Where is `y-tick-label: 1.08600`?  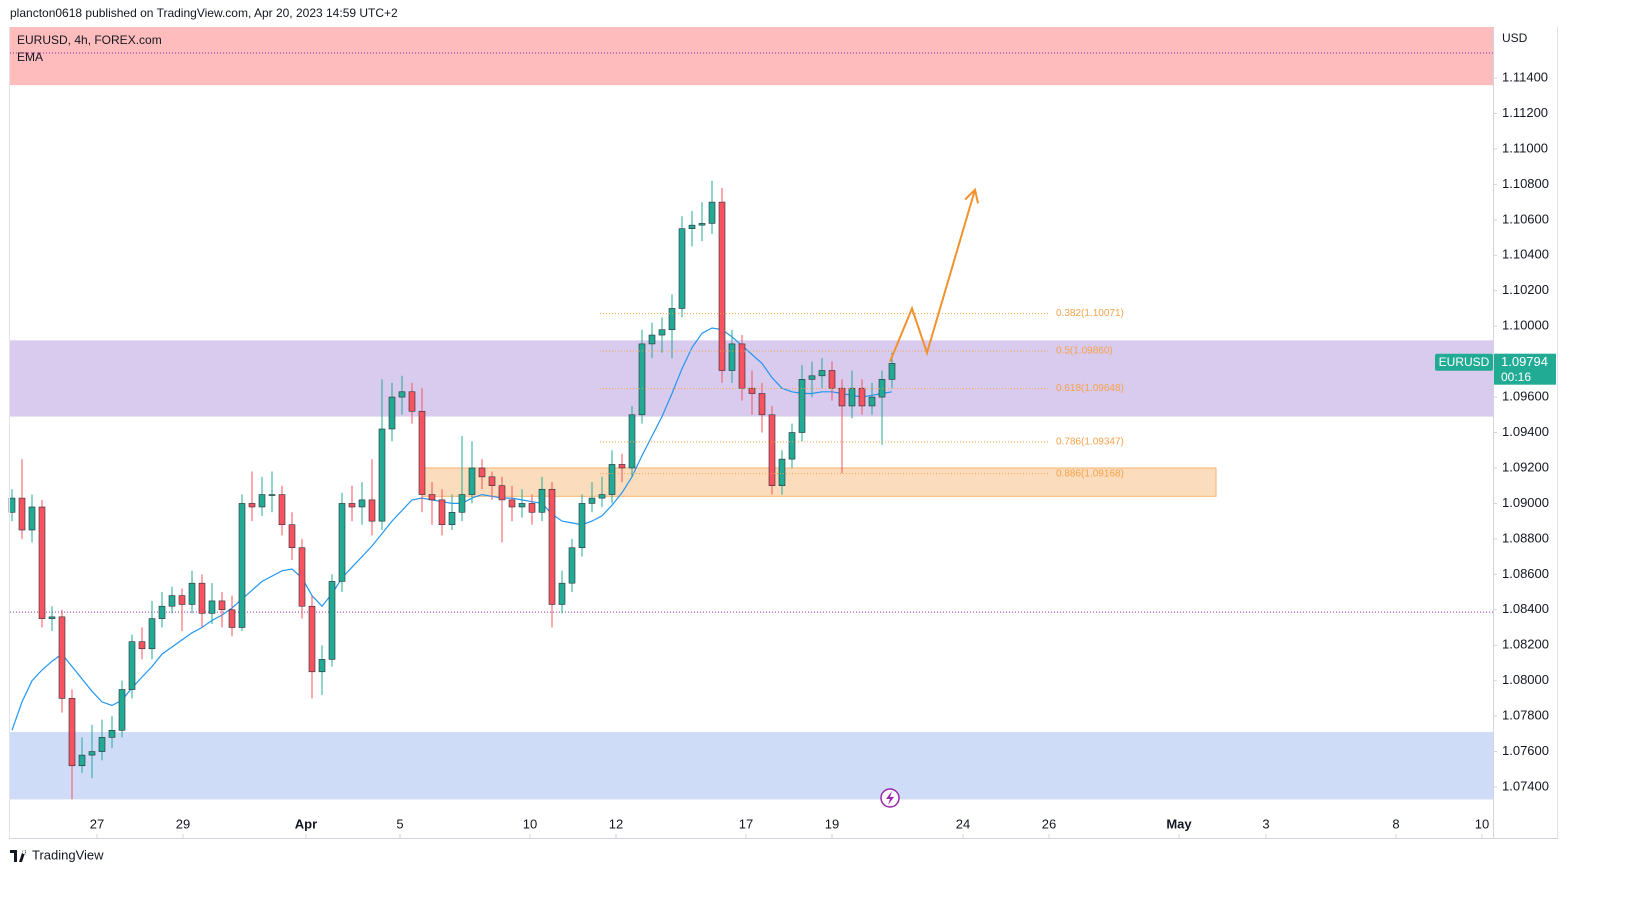 y-tick-label: 1.08600 is located at coordinates (1525, 573).